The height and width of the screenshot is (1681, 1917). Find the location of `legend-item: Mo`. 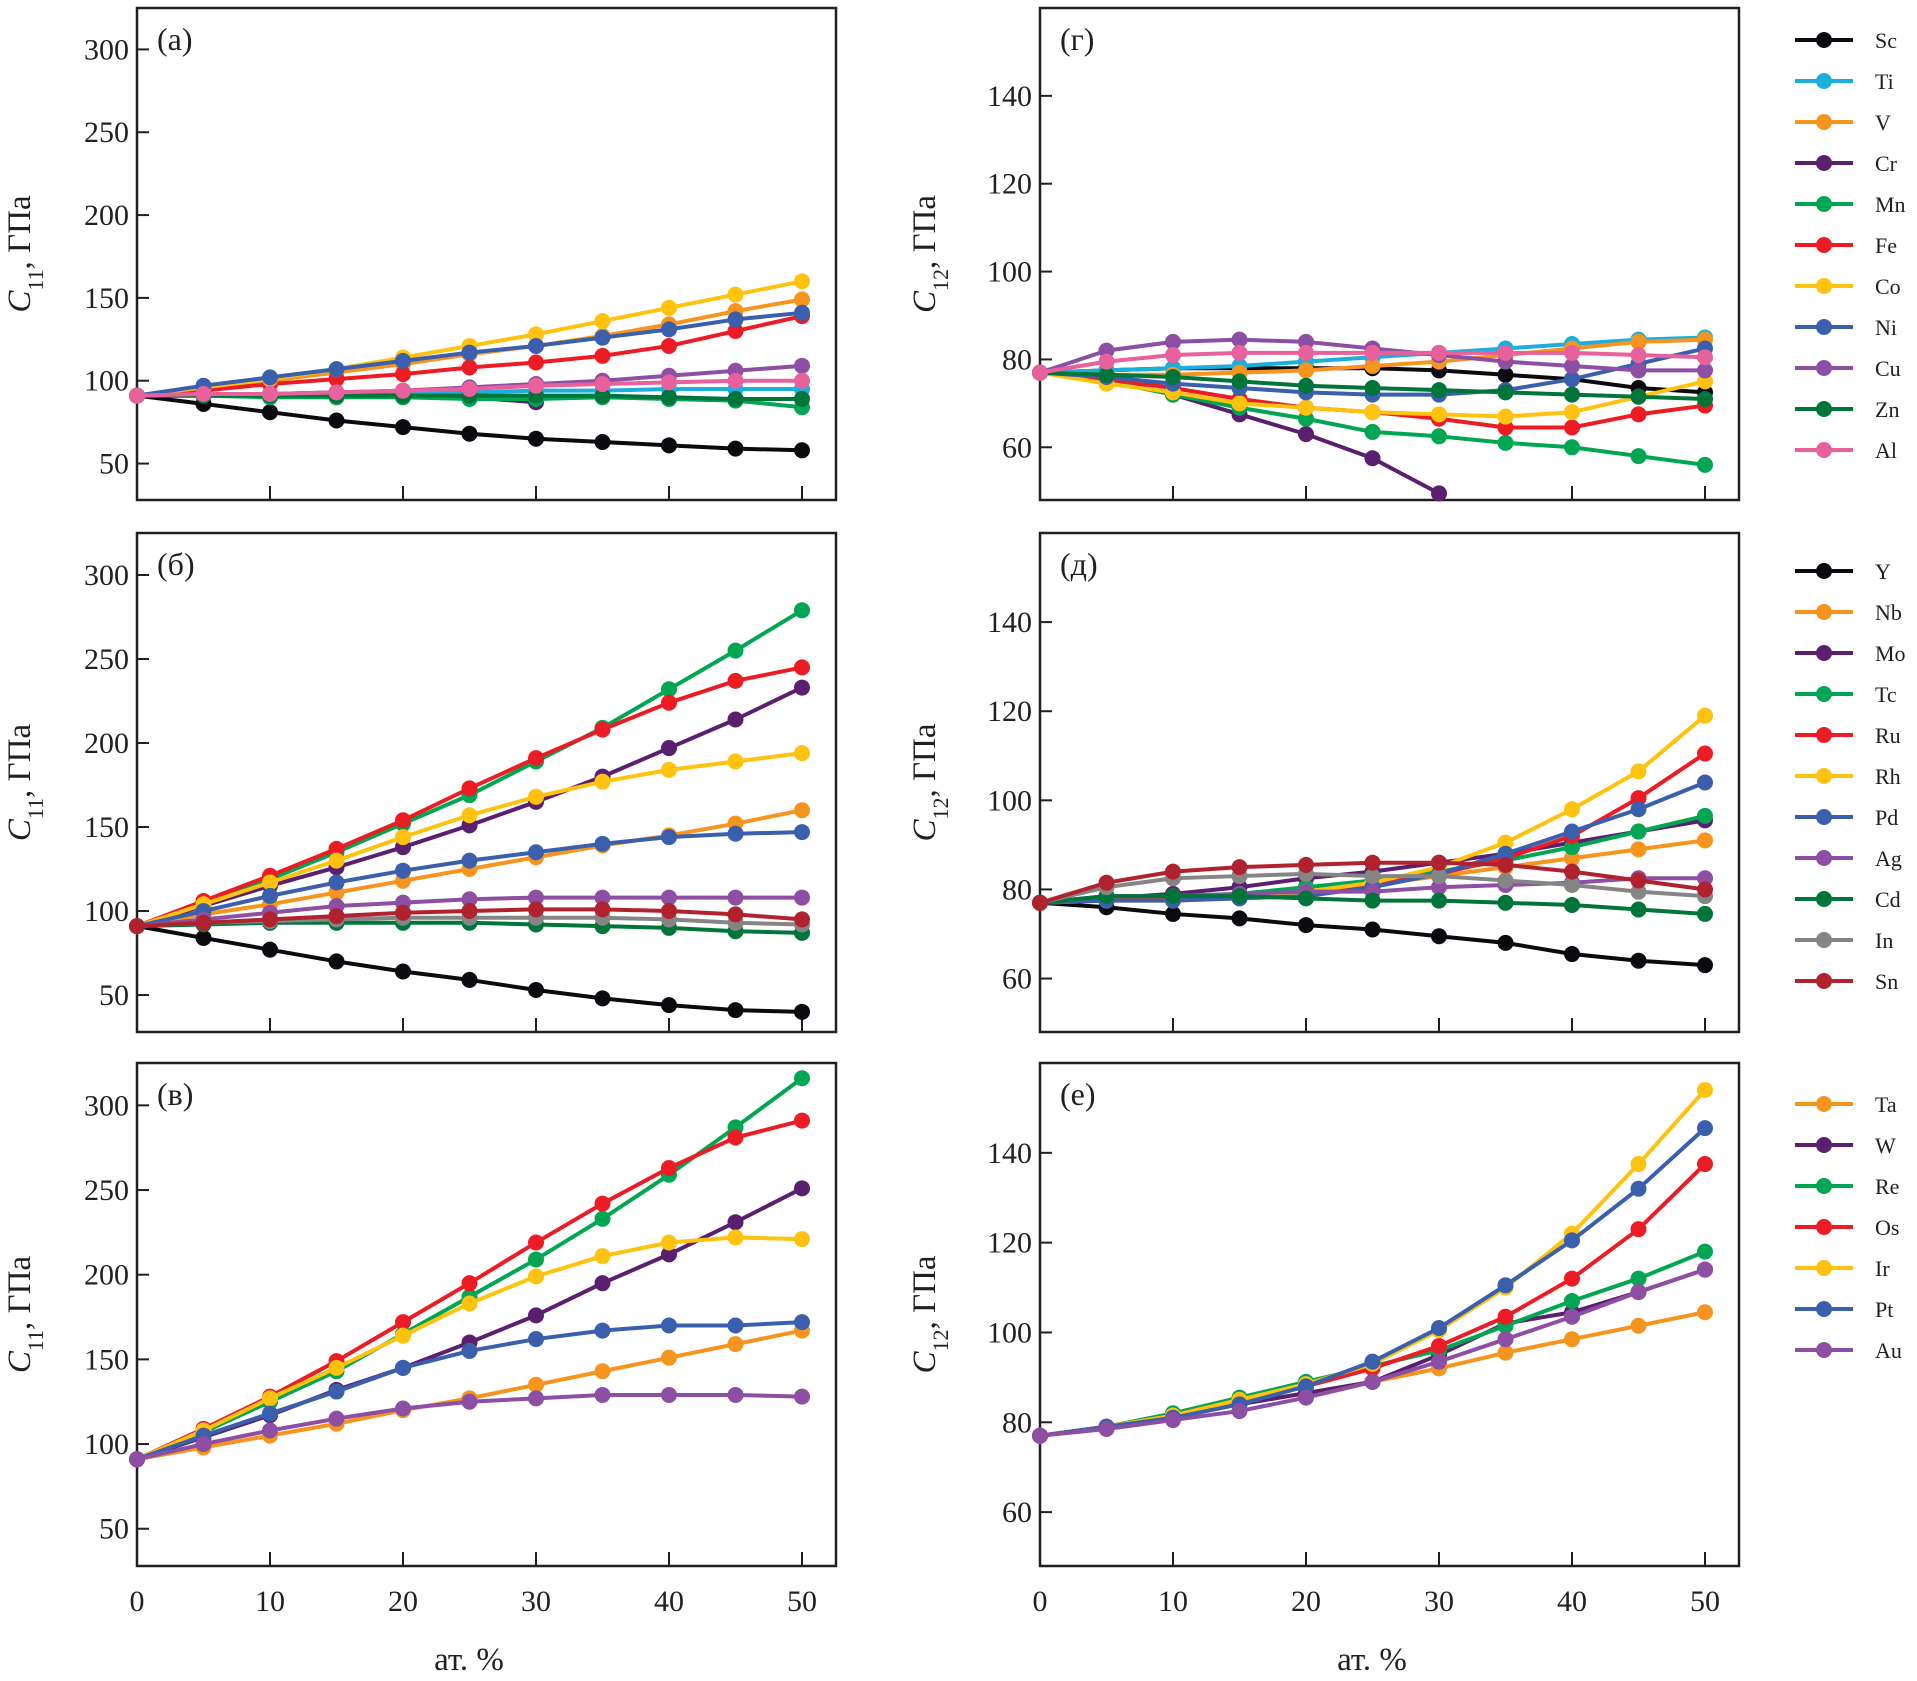

legend-item: Mo is located at coordinates (1850, 653).